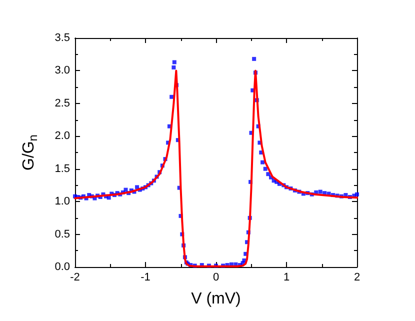 The image size is (415, 321). What do you see at coordinates (62, 168) in the screenshot?
I see `y-tick-label: 1.5` at bounding box center [62, 168].